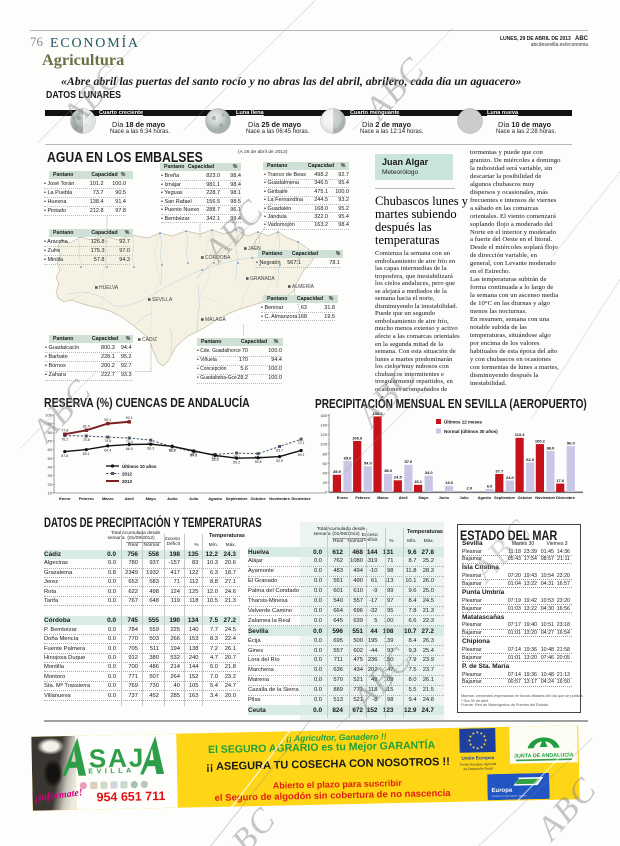  Describe the element at coordinates (463, 422) in the screenshot. I see `svg-text: Últimos 12 meses` at that location.